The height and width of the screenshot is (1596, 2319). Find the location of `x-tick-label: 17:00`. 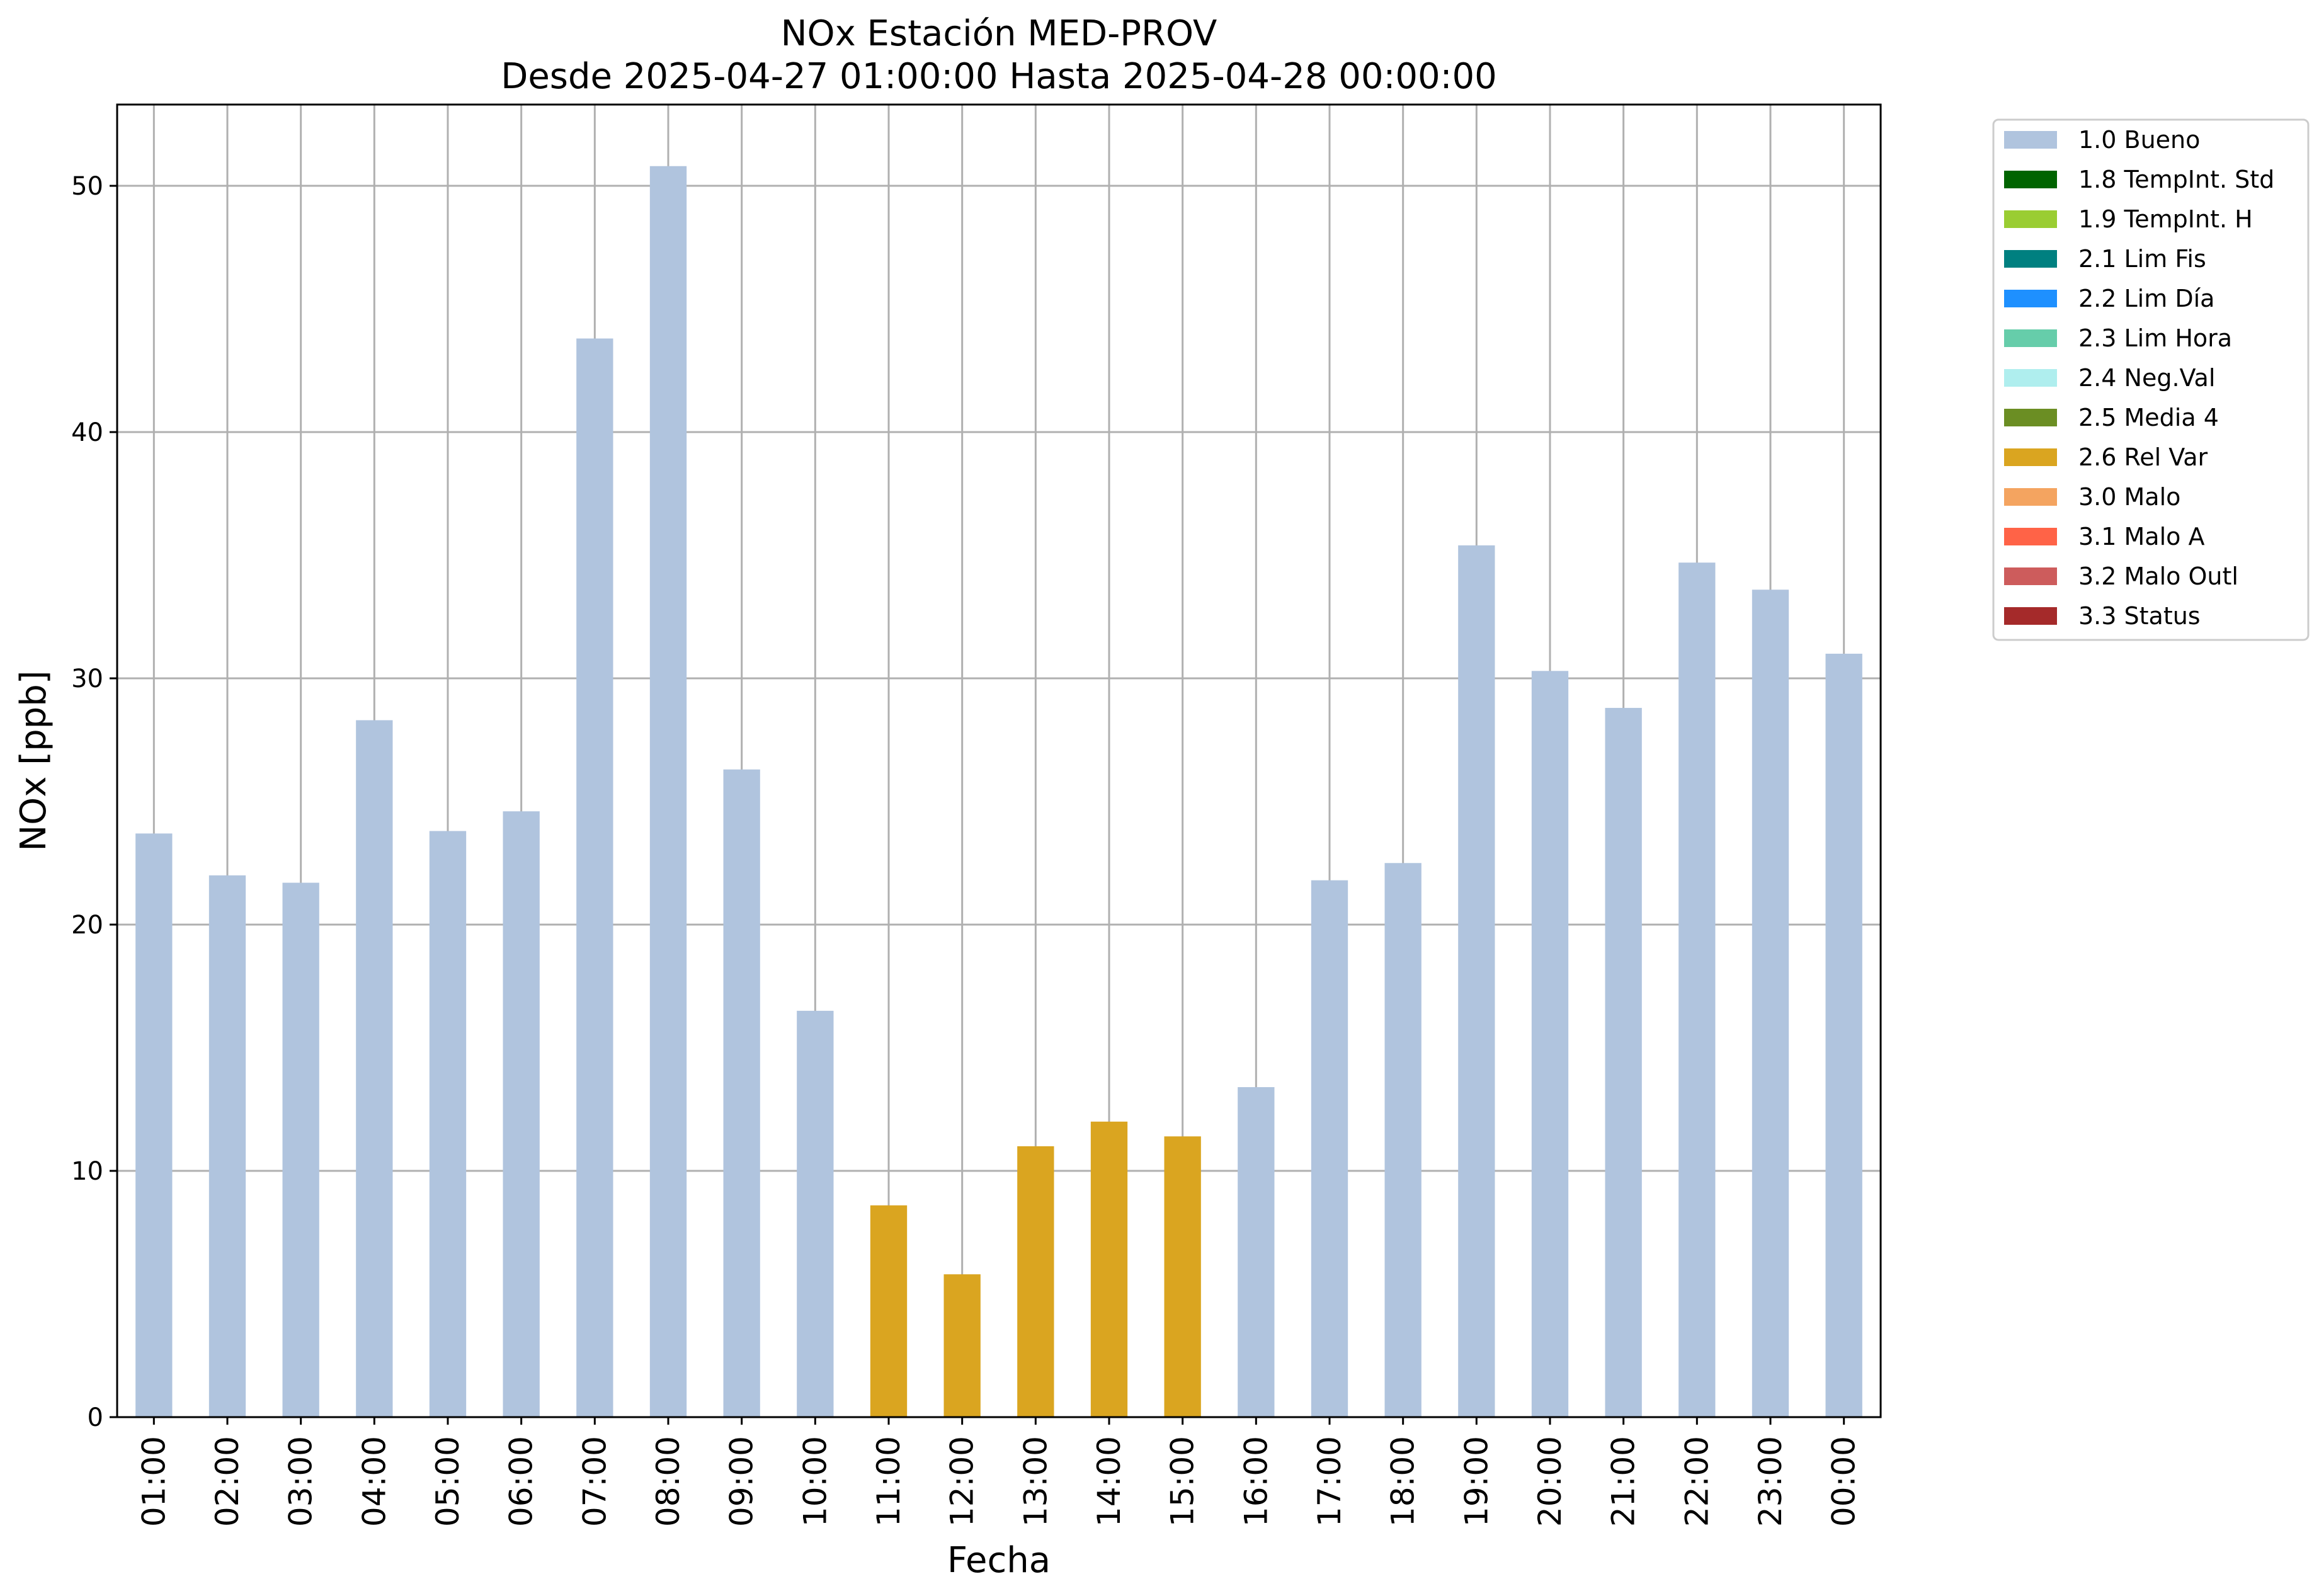

x-tick-label: 17:00 is located at coordinates (1329, 1481).